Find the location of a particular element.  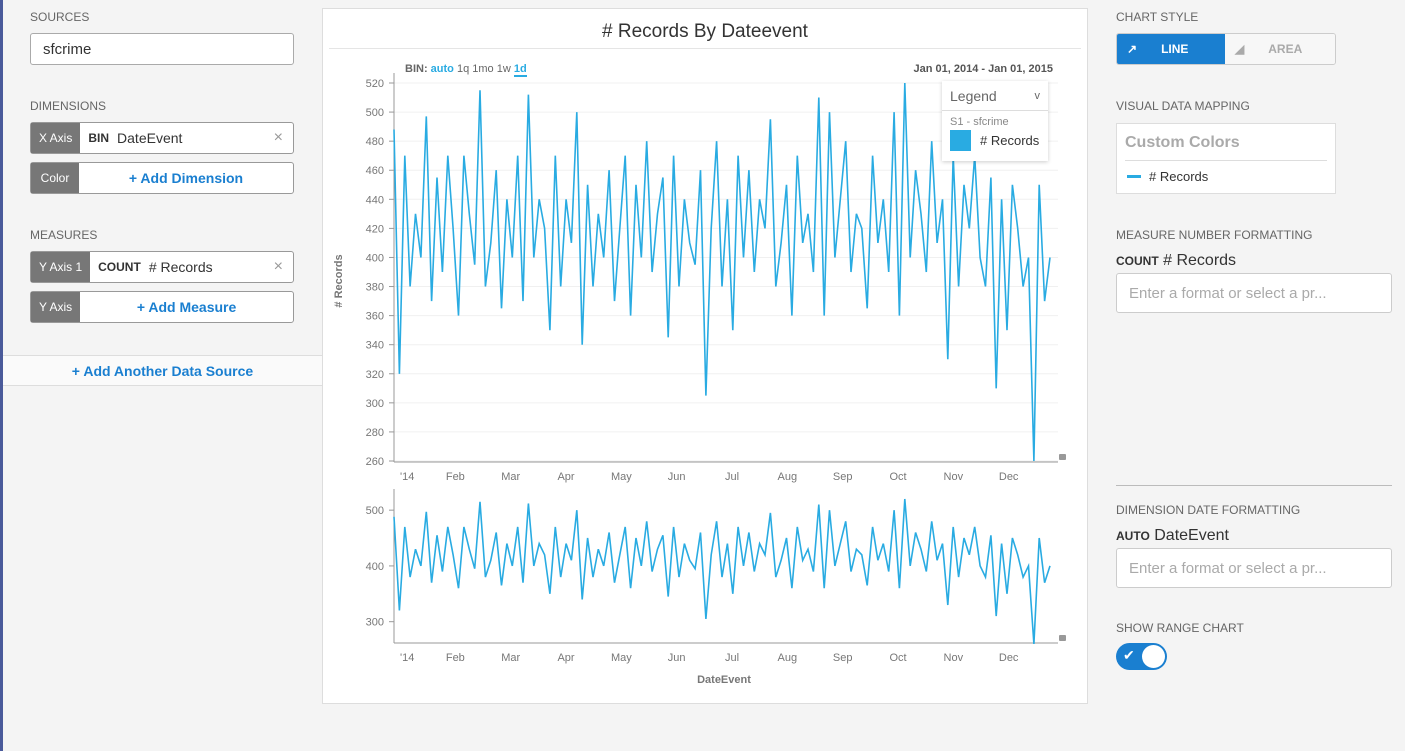

line-style-button: ↗ LINE is located at coordinates (1171, 49).